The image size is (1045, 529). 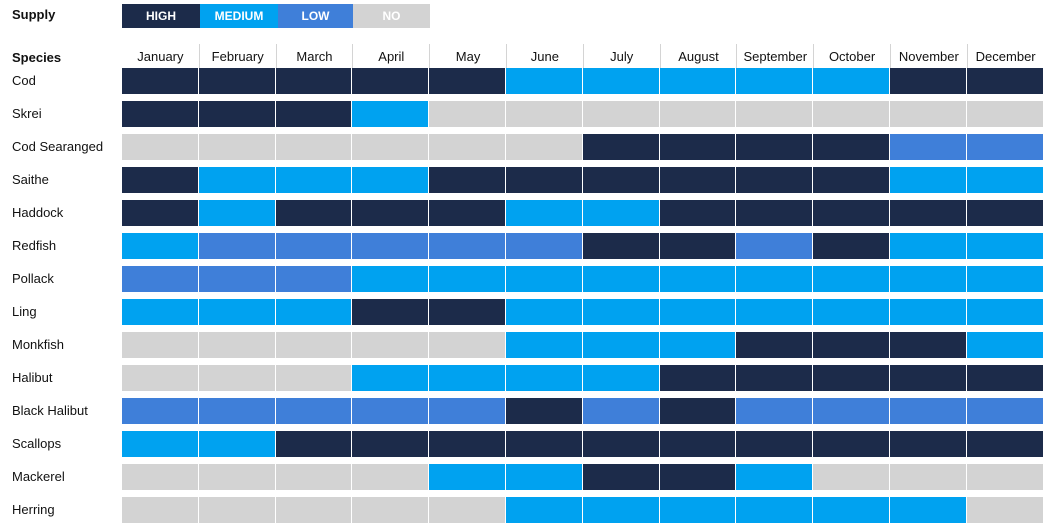 I want to click on month-header-march: March, so click(x=314, y=56).